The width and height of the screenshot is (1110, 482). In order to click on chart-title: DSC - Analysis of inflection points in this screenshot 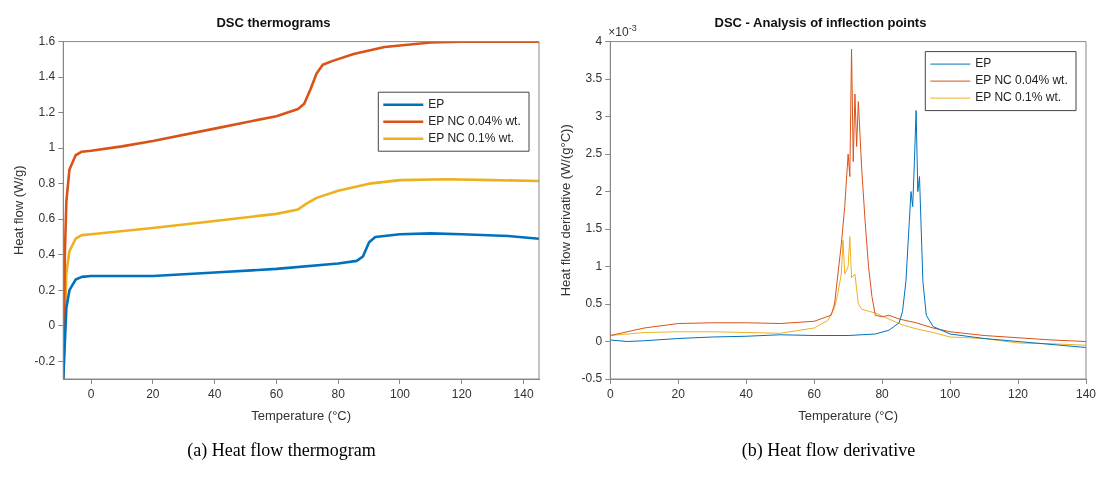, I will do `click(820, 23)`.